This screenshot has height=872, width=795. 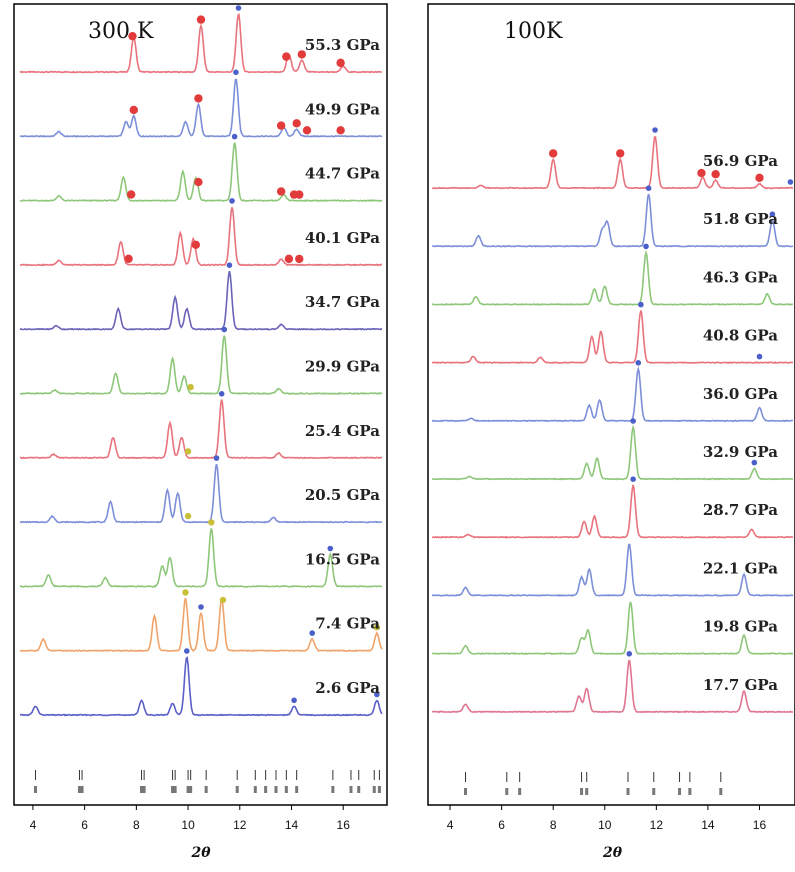 What do you see at coordinates (450, 825) in the screenshot?
I see `x-tick-label: 4` at bounding box center [450, 825].